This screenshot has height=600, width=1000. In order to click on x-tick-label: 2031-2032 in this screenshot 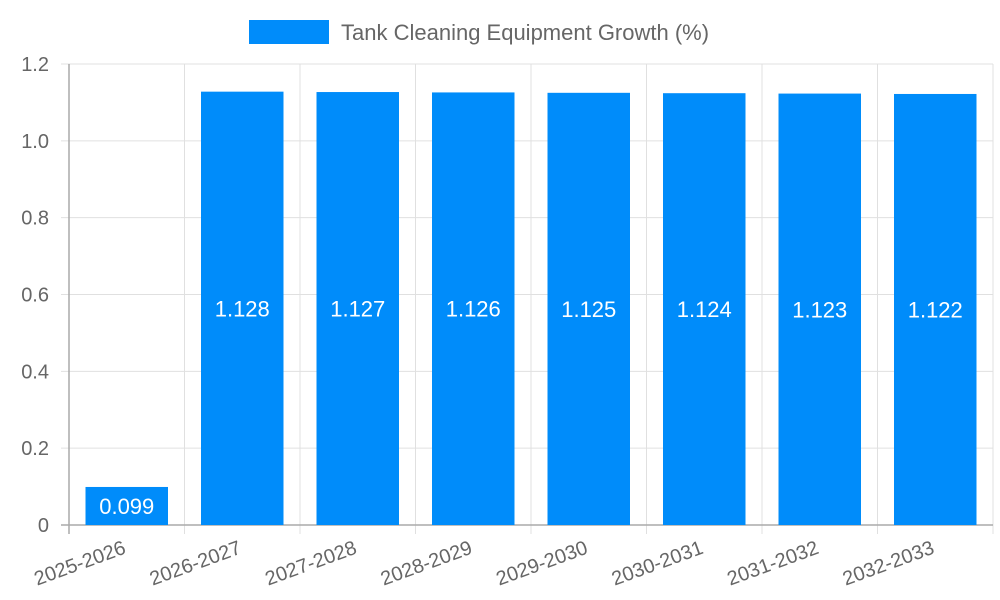, I will do `click(772, 563)`.